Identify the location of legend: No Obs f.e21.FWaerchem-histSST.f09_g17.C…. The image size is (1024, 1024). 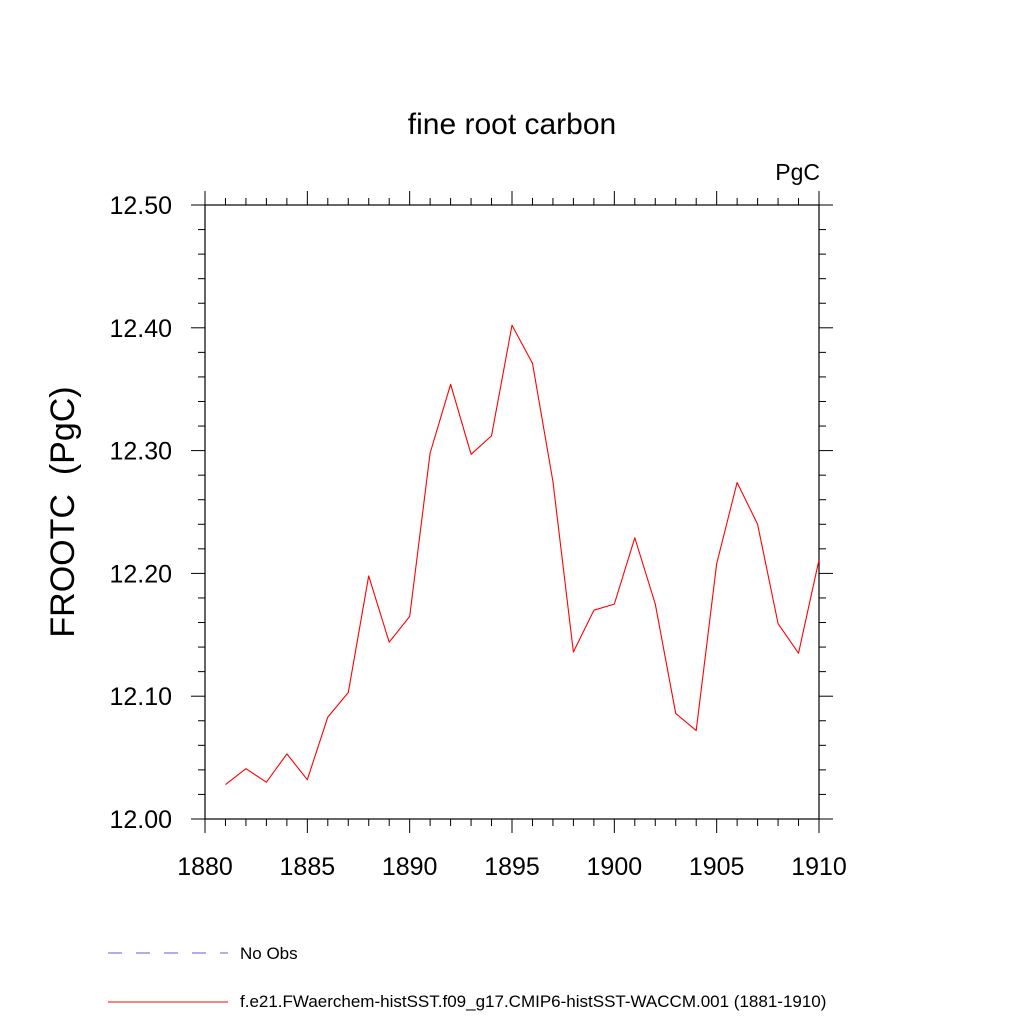
(467, 977).